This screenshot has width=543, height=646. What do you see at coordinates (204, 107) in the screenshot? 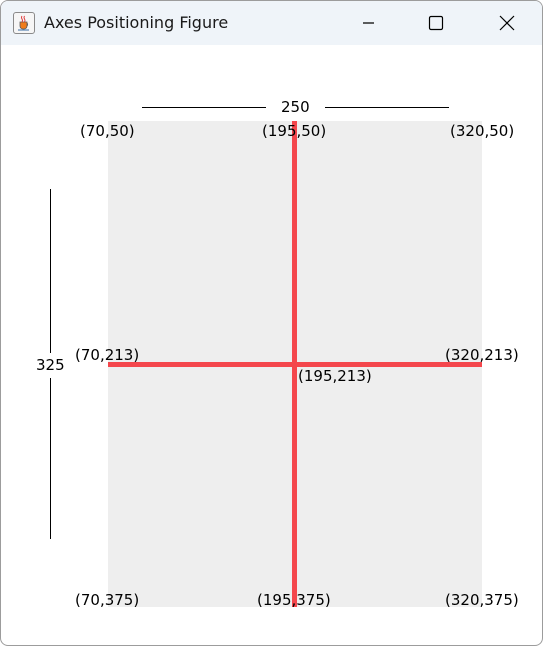
I see `width-dimension-line-left` at bounding box center [204, 107].